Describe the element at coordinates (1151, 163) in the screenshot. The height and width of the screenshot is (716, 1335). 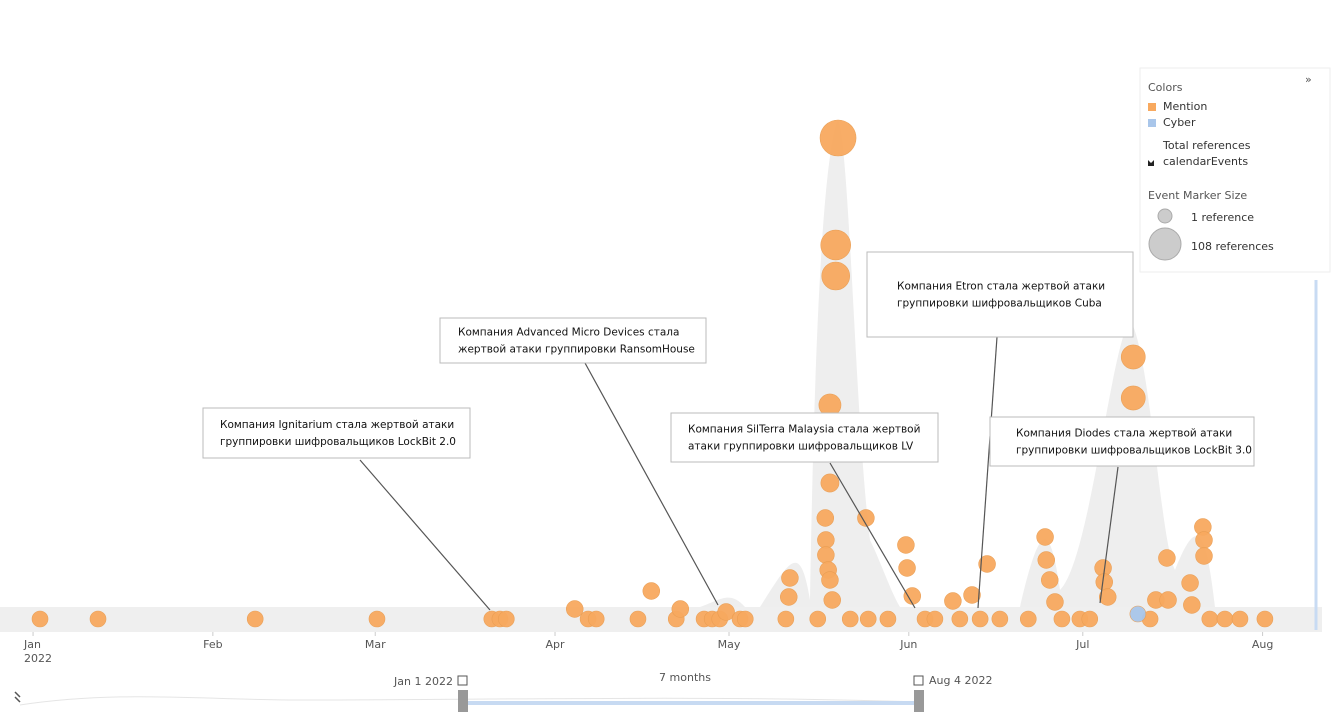
I see `events-icon` at that location.